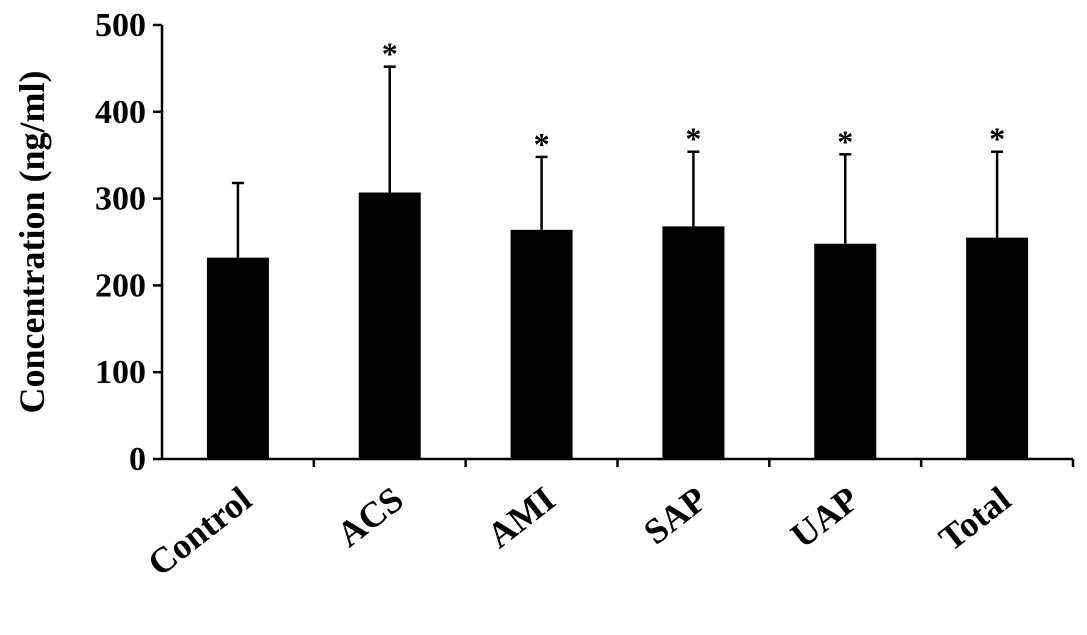  Describe the element at coordinates (824, 517) in the screenshot. I see `category-label-uap: UAP` at that location.